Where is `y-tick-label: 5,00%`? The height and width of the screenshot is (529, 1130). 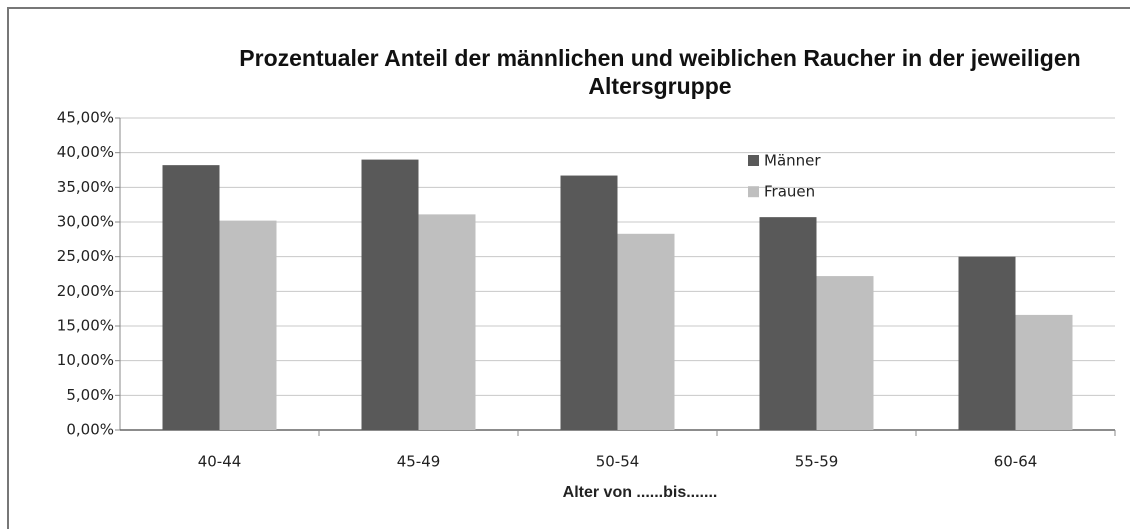 y-tick-label: 5,00% is located at coordinates (90, 395).